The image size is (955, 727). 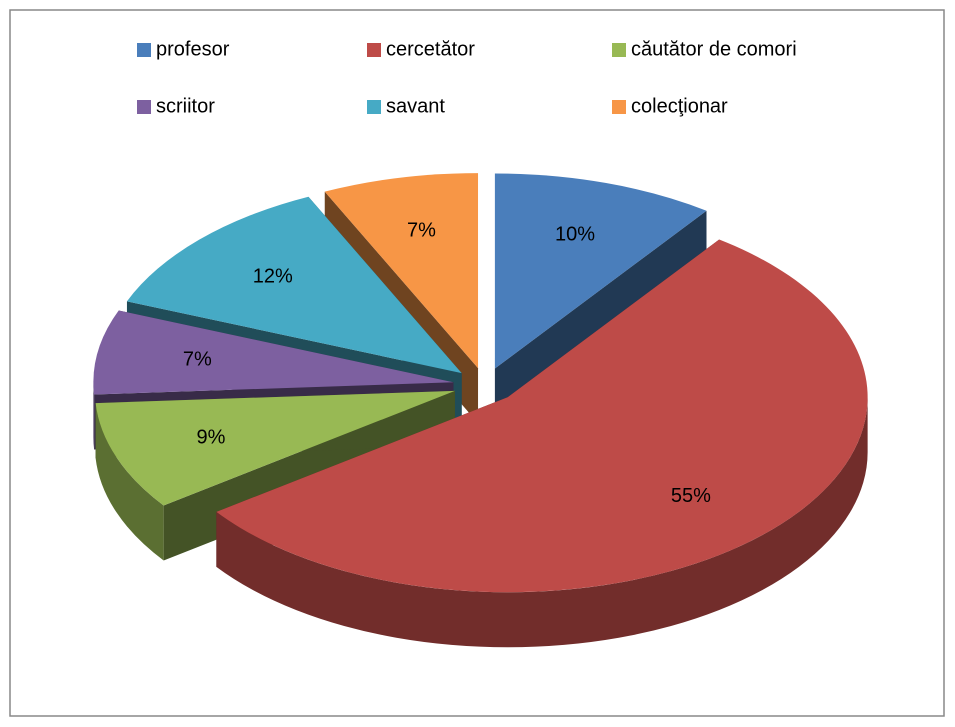 I want to click on data-label: 9%, so click(x=211, y=438).